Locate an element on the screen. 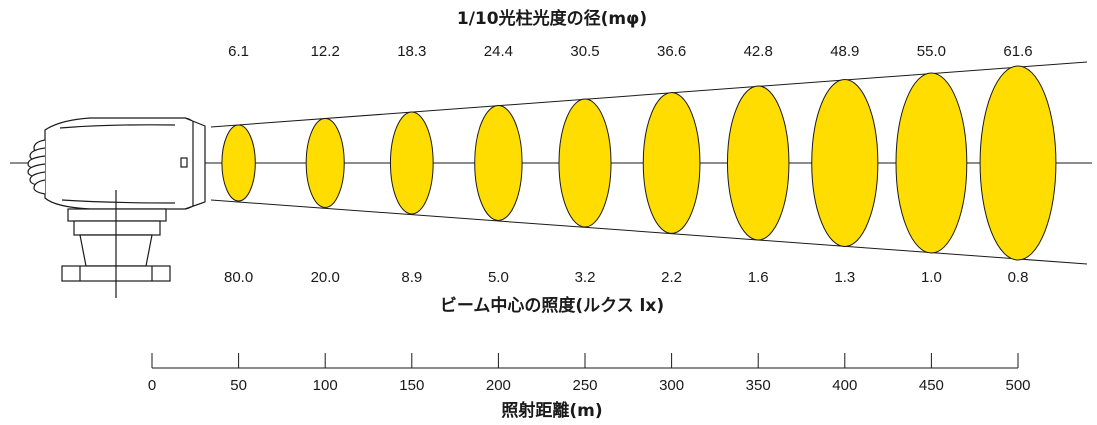 The height and width of the screenshot is (425, 1097). illuminance-value: 1.6 is located at coordinates (758, 277).